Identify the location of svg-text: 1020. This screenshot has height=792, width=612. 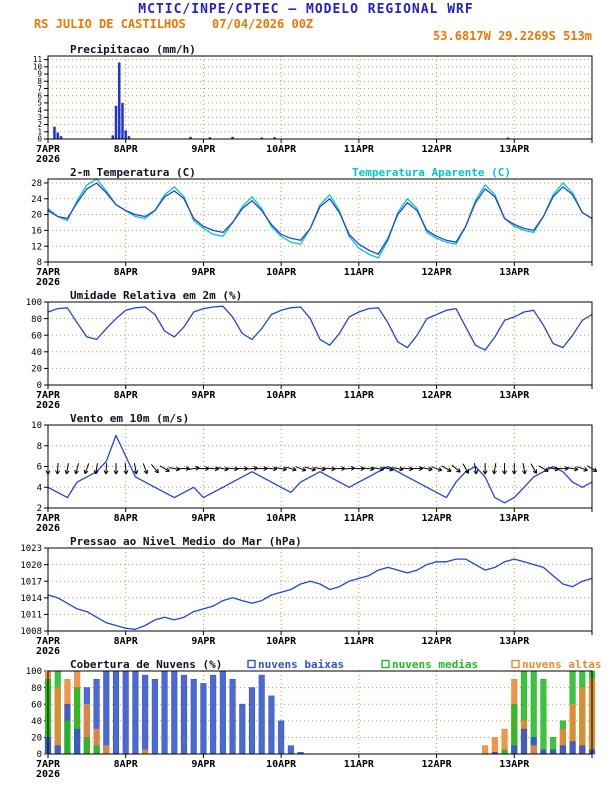
(31, 566).